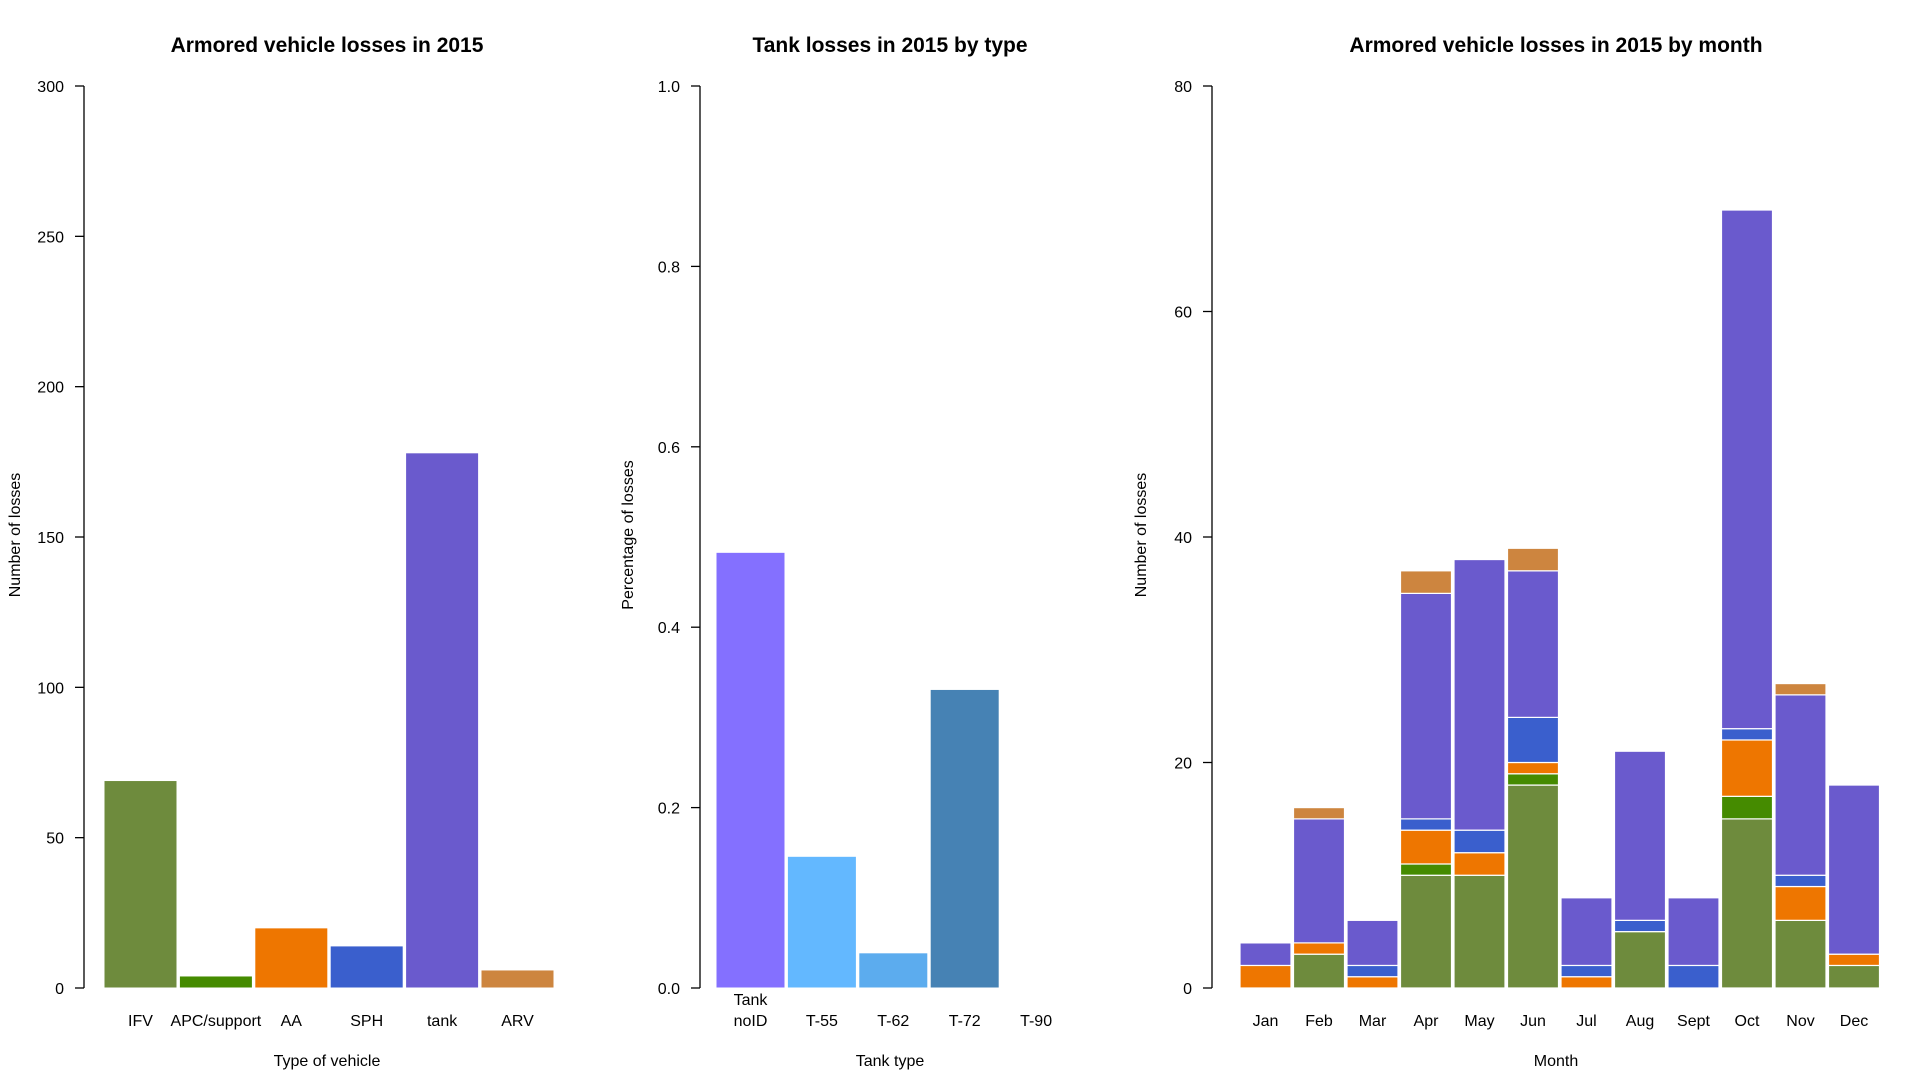  I want to click on x-axis-label: Type of vehicle, so click(327, 1061).